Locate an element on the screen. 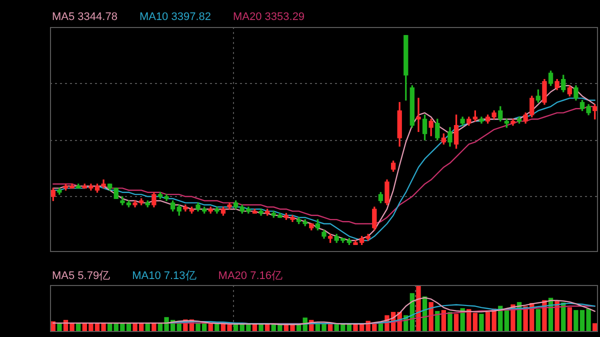  text: MA10 3397.82 is located at coordinates (175, 17).